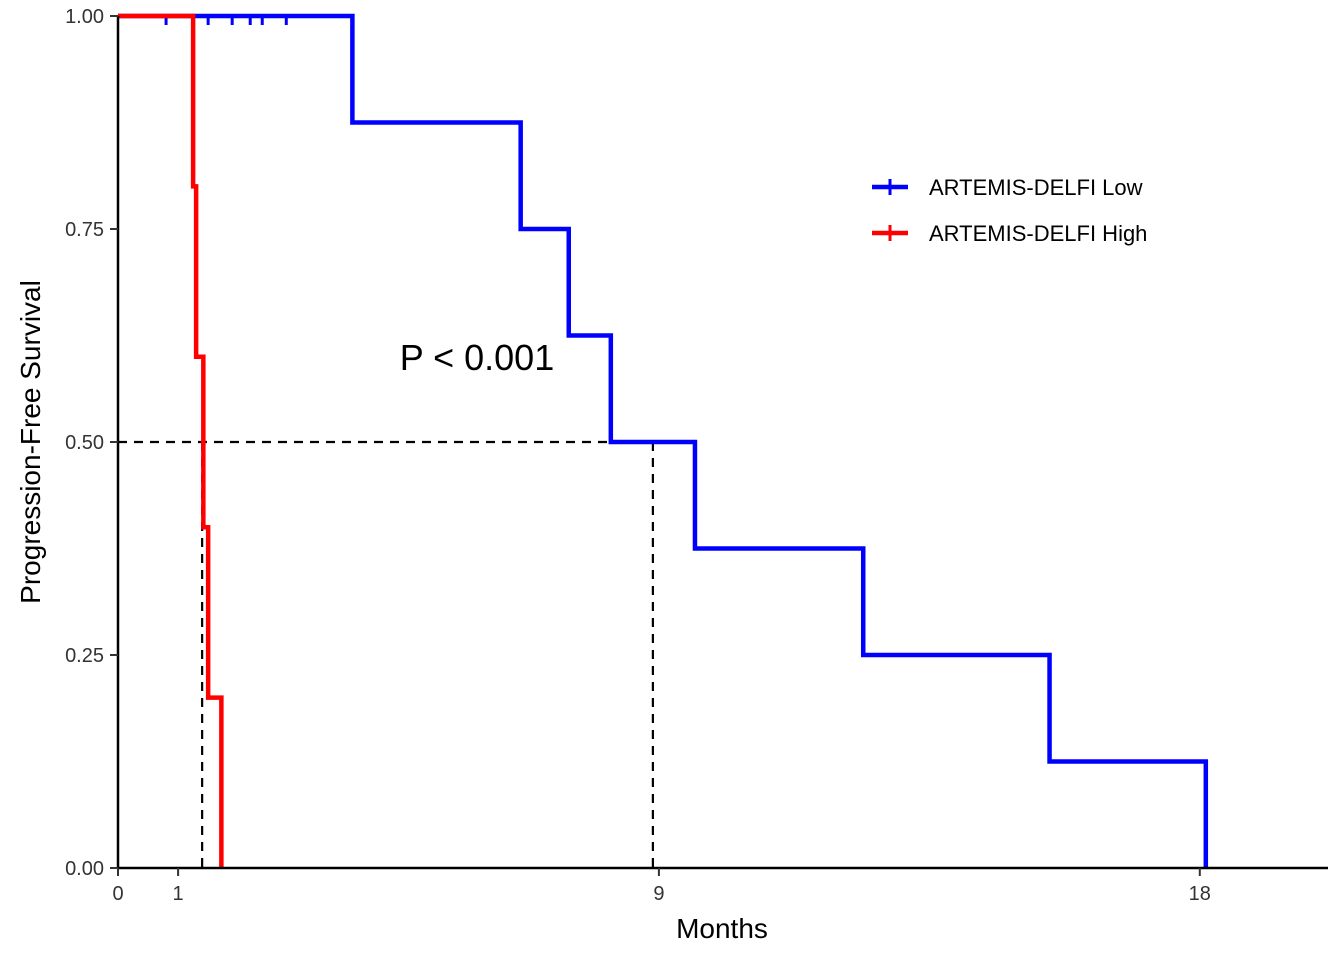 This screenshot has width=1344, height=960. What do you see at coordinates (117, 894) in the screenshot?
I see `x-tick-label-1: 0` at bounding box center [117, 894].